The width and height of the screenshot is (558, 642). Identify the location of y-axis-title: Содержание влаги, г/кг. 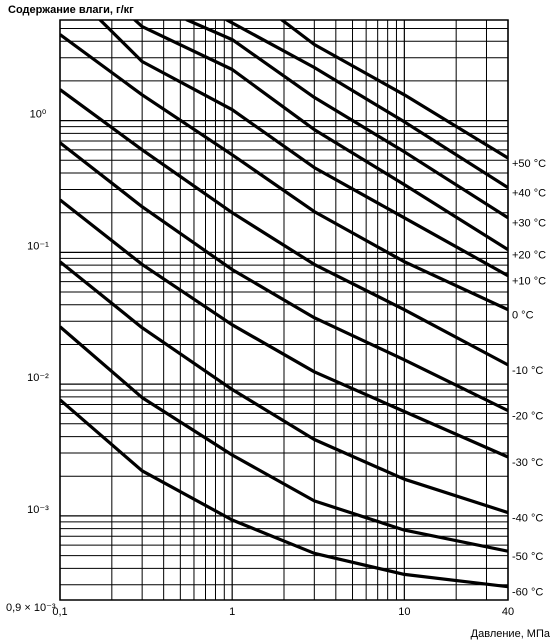
(71, 10).